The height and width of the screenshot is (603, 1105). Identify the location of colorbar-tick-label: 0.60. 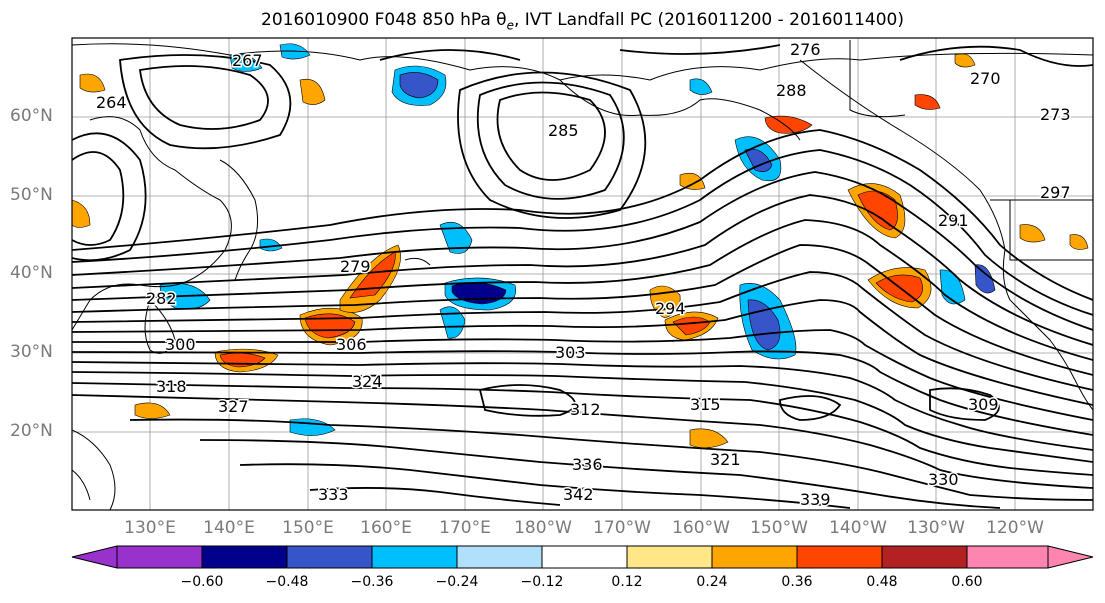
(967, 582).